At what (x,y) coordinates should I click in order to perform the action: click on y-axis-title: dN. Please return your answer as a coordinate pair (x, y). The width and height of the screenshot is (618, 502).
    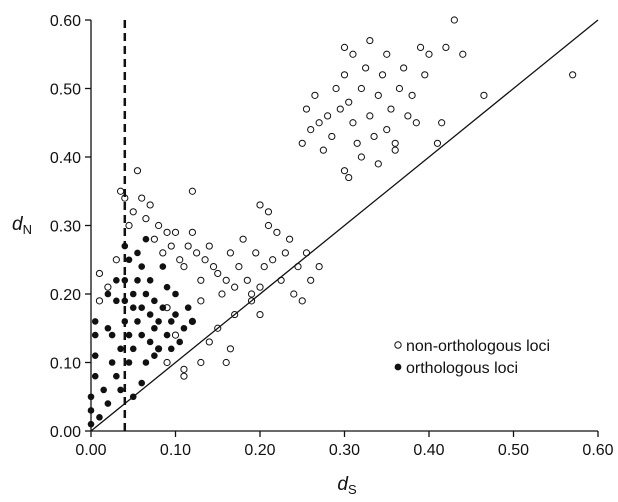
    Looking at the image, I should click on (22, 225).